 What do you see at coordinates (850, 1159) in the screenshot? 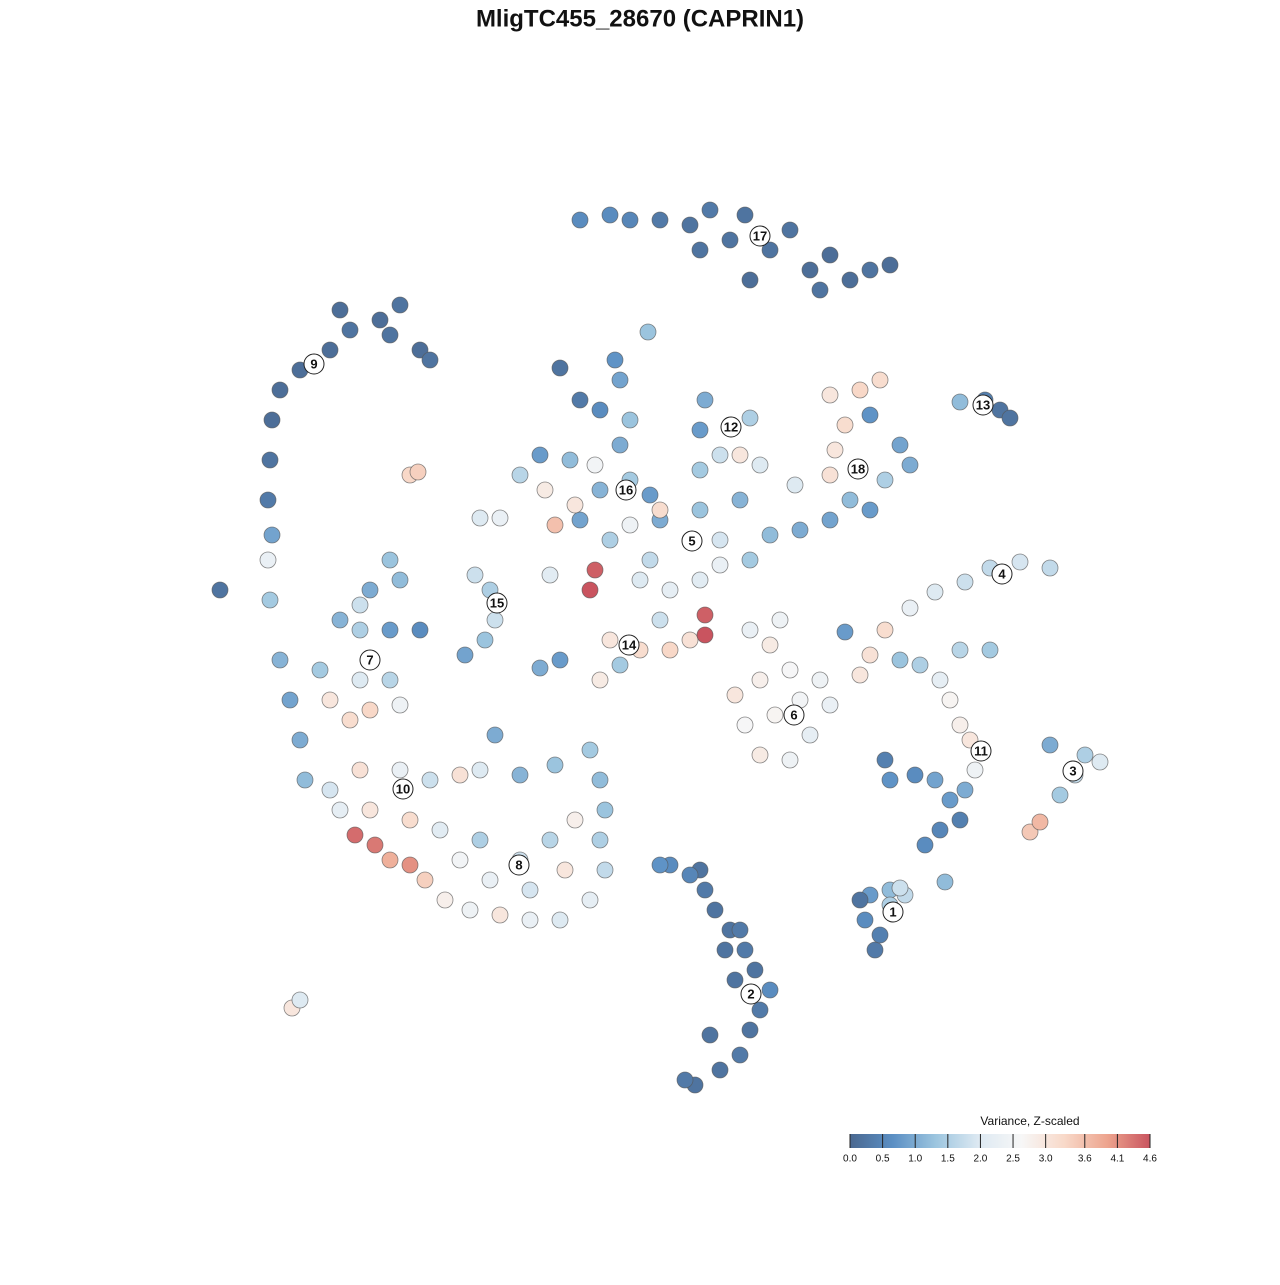
I see `colorbar-tick-label: 0.0` at bounding box center [850, 1159].